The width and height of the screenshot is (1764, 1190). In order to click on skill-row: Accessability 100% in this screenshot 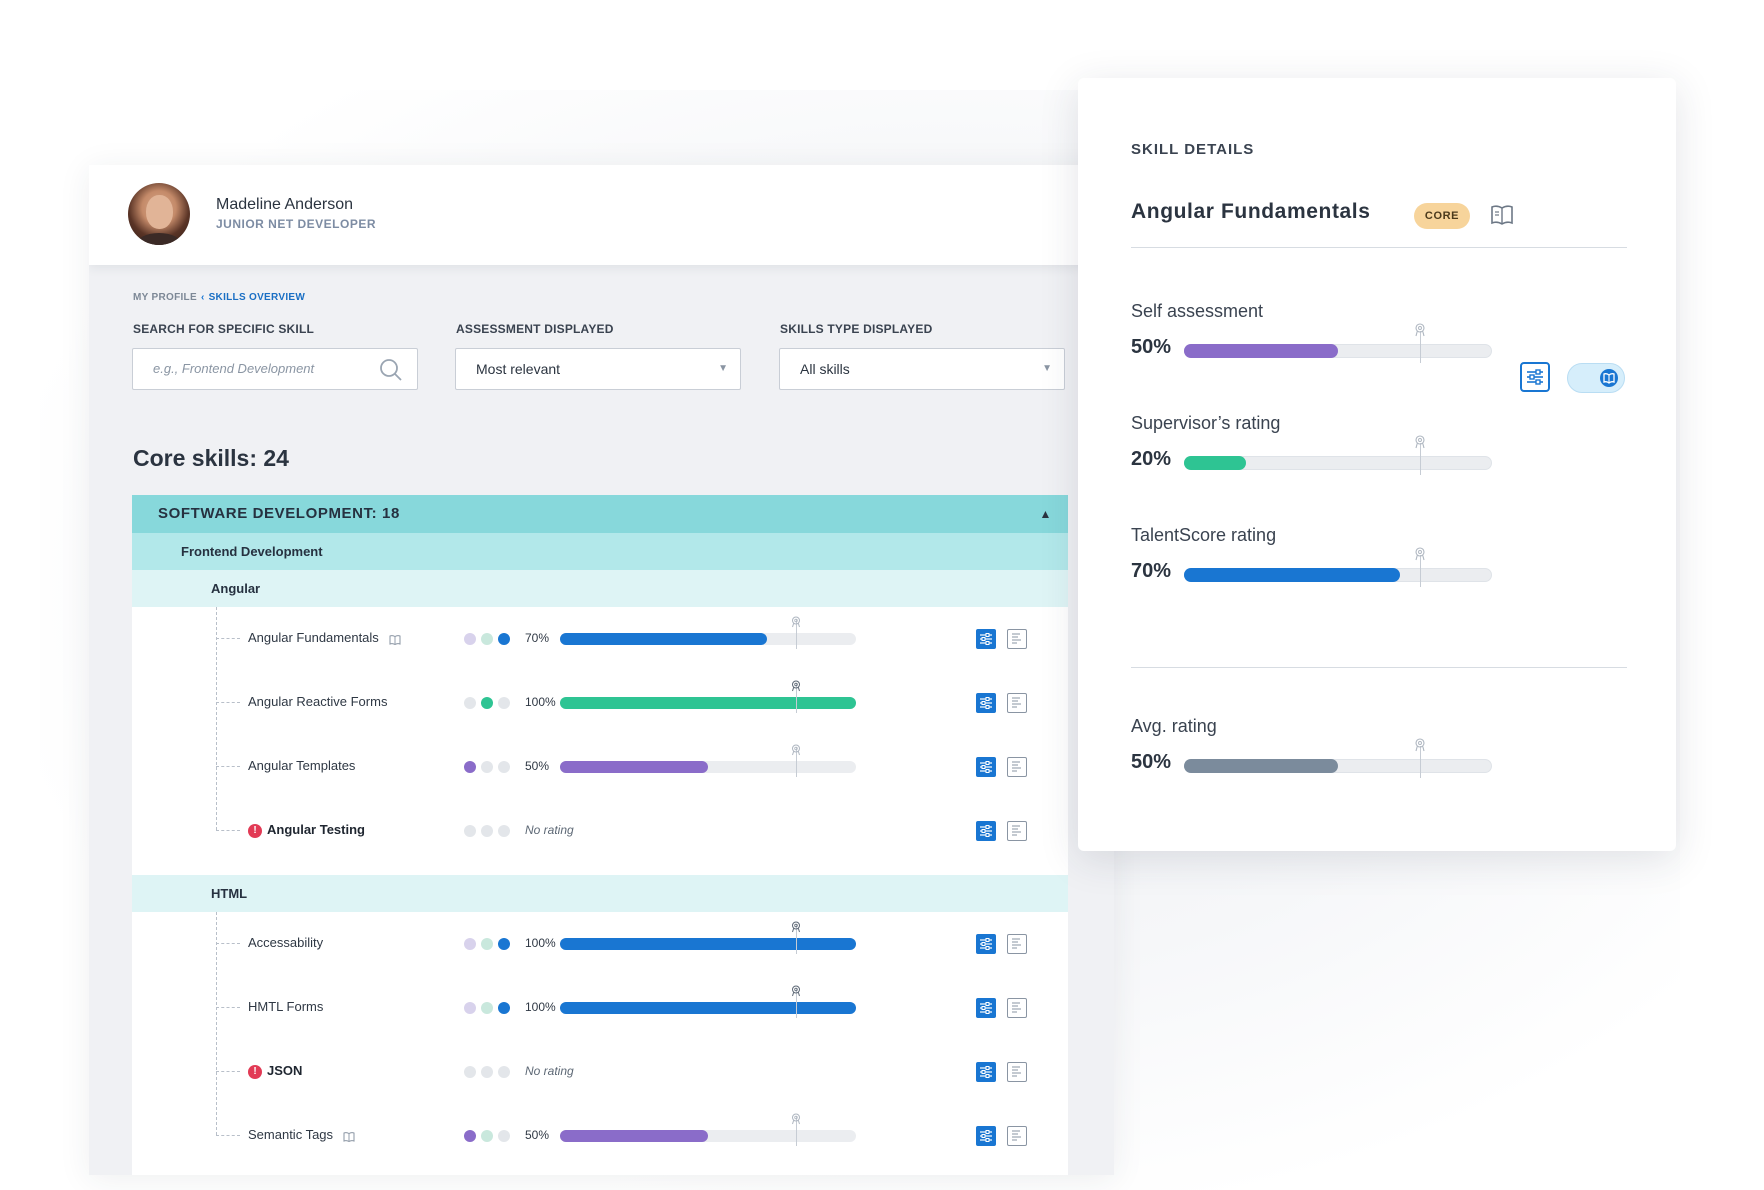, I will do `click(600, 944)`.